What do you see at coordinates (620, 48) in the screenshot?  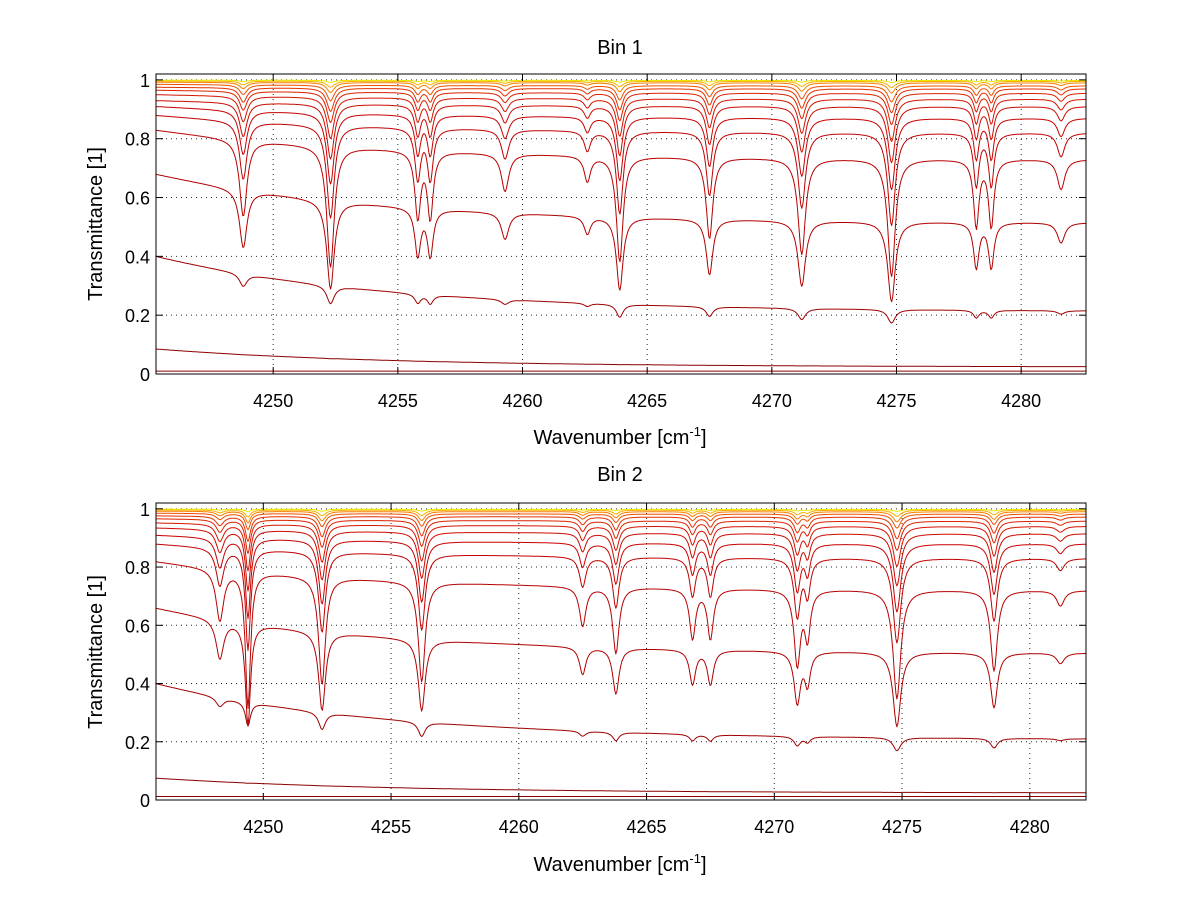 I see `chart-title: Bin 1` at bounding box center [620, 48].